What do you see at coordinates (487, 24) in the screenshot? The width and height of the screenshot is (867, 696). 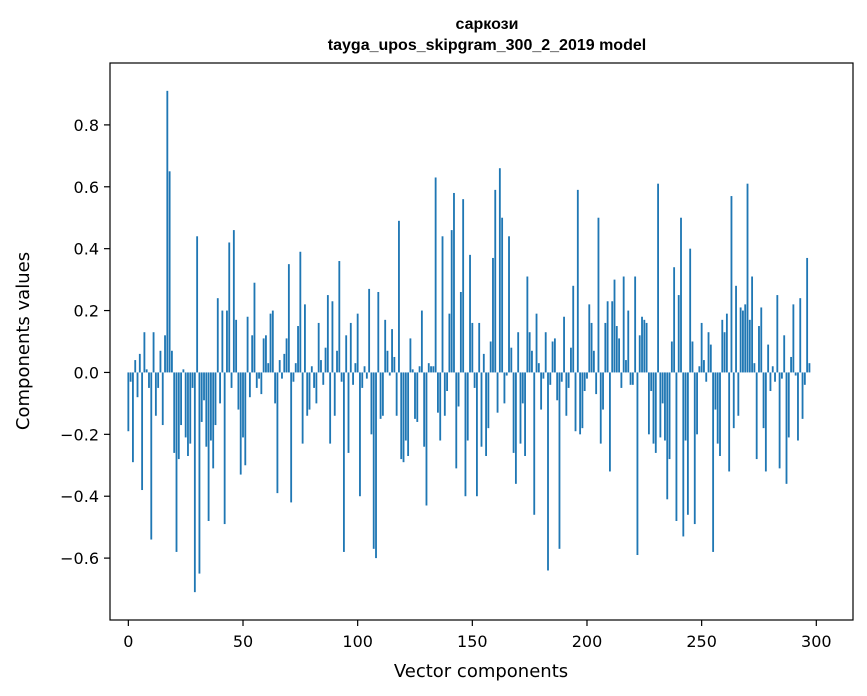 I see `chart-title: саркози` at bounding box center [487, 24].